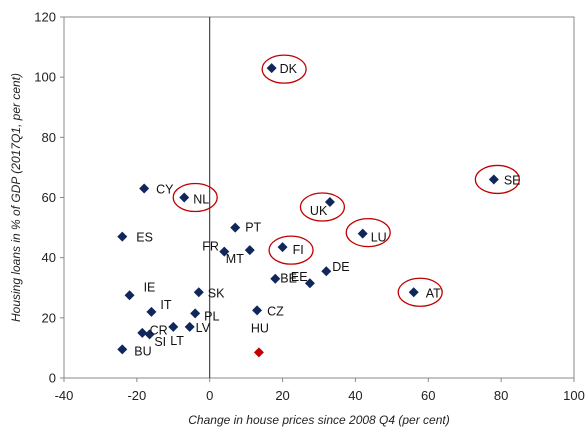  Describe the element at coordinates (420, 292) in the screenshot. I see `highlight-circle-at` at that location.